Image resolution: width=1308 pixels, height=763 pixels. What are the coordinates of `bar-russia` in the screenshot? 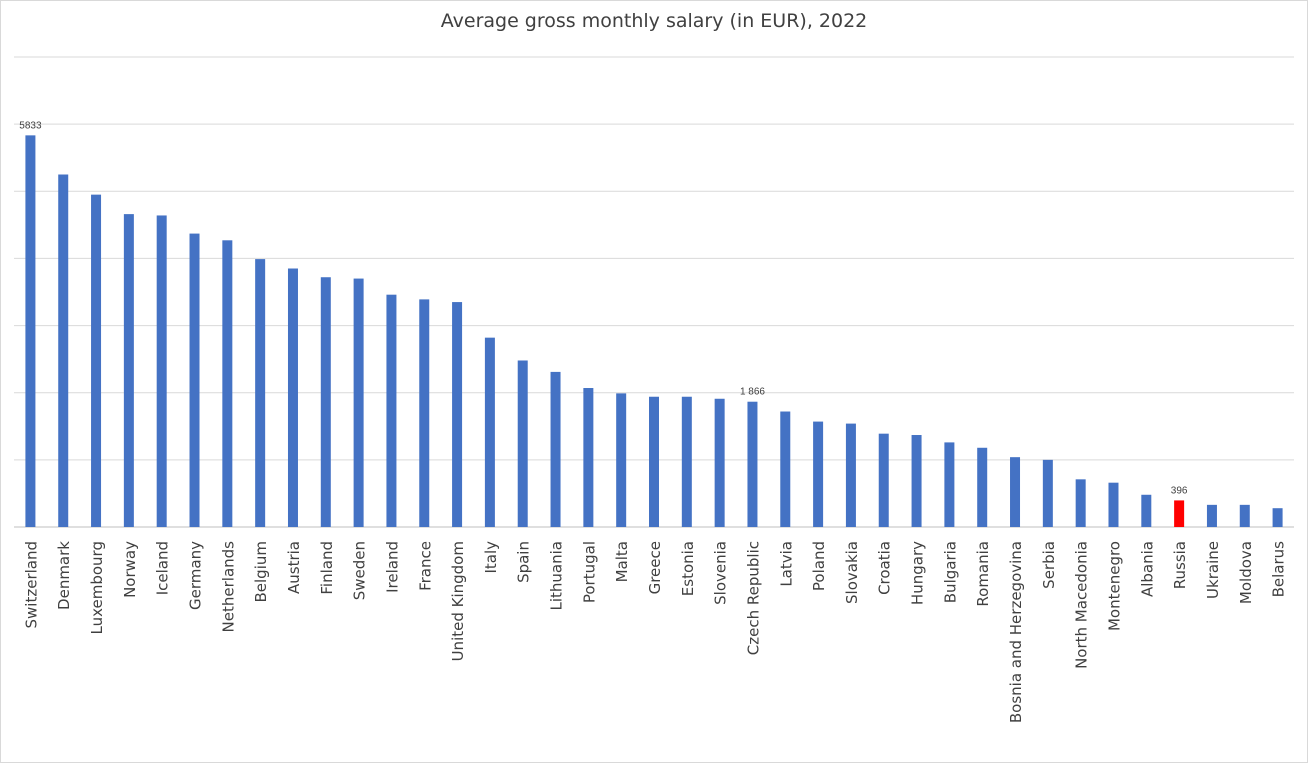 It's located at (1179, 513).